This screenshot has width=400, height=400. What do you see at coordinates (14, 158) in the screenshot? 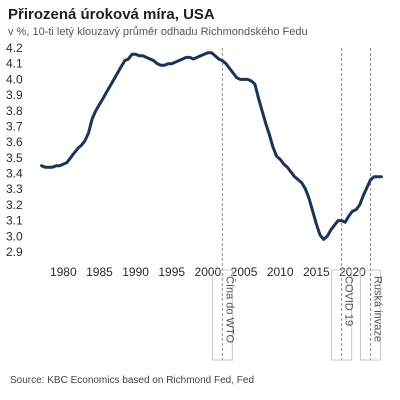
I see `y-tick-label: 3.5` at bounding box center [14, 158].